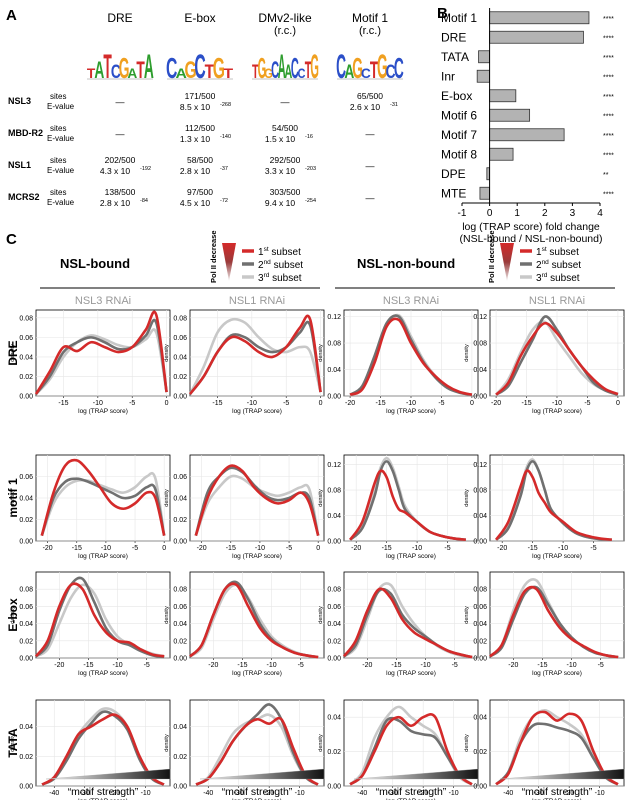 The image size is (629, 800). What do you see at coordinates (144, 201) in the screenshot?
I see `evalue-exponent: -84` at bounding box center [144, 201].